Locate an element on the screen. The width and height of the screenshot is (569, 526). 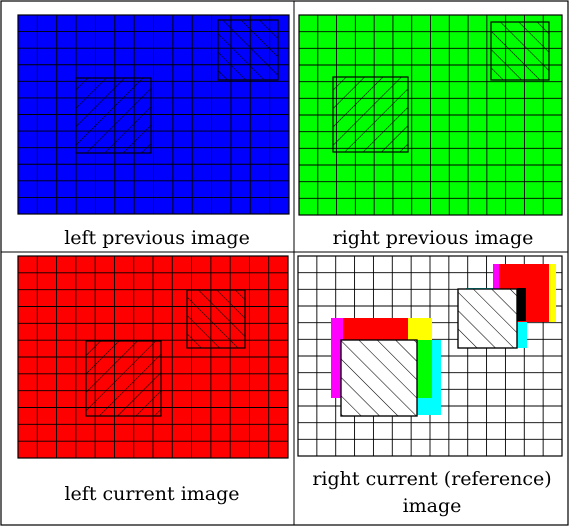
left-previous-square-a is located at coordinates (113, 115).